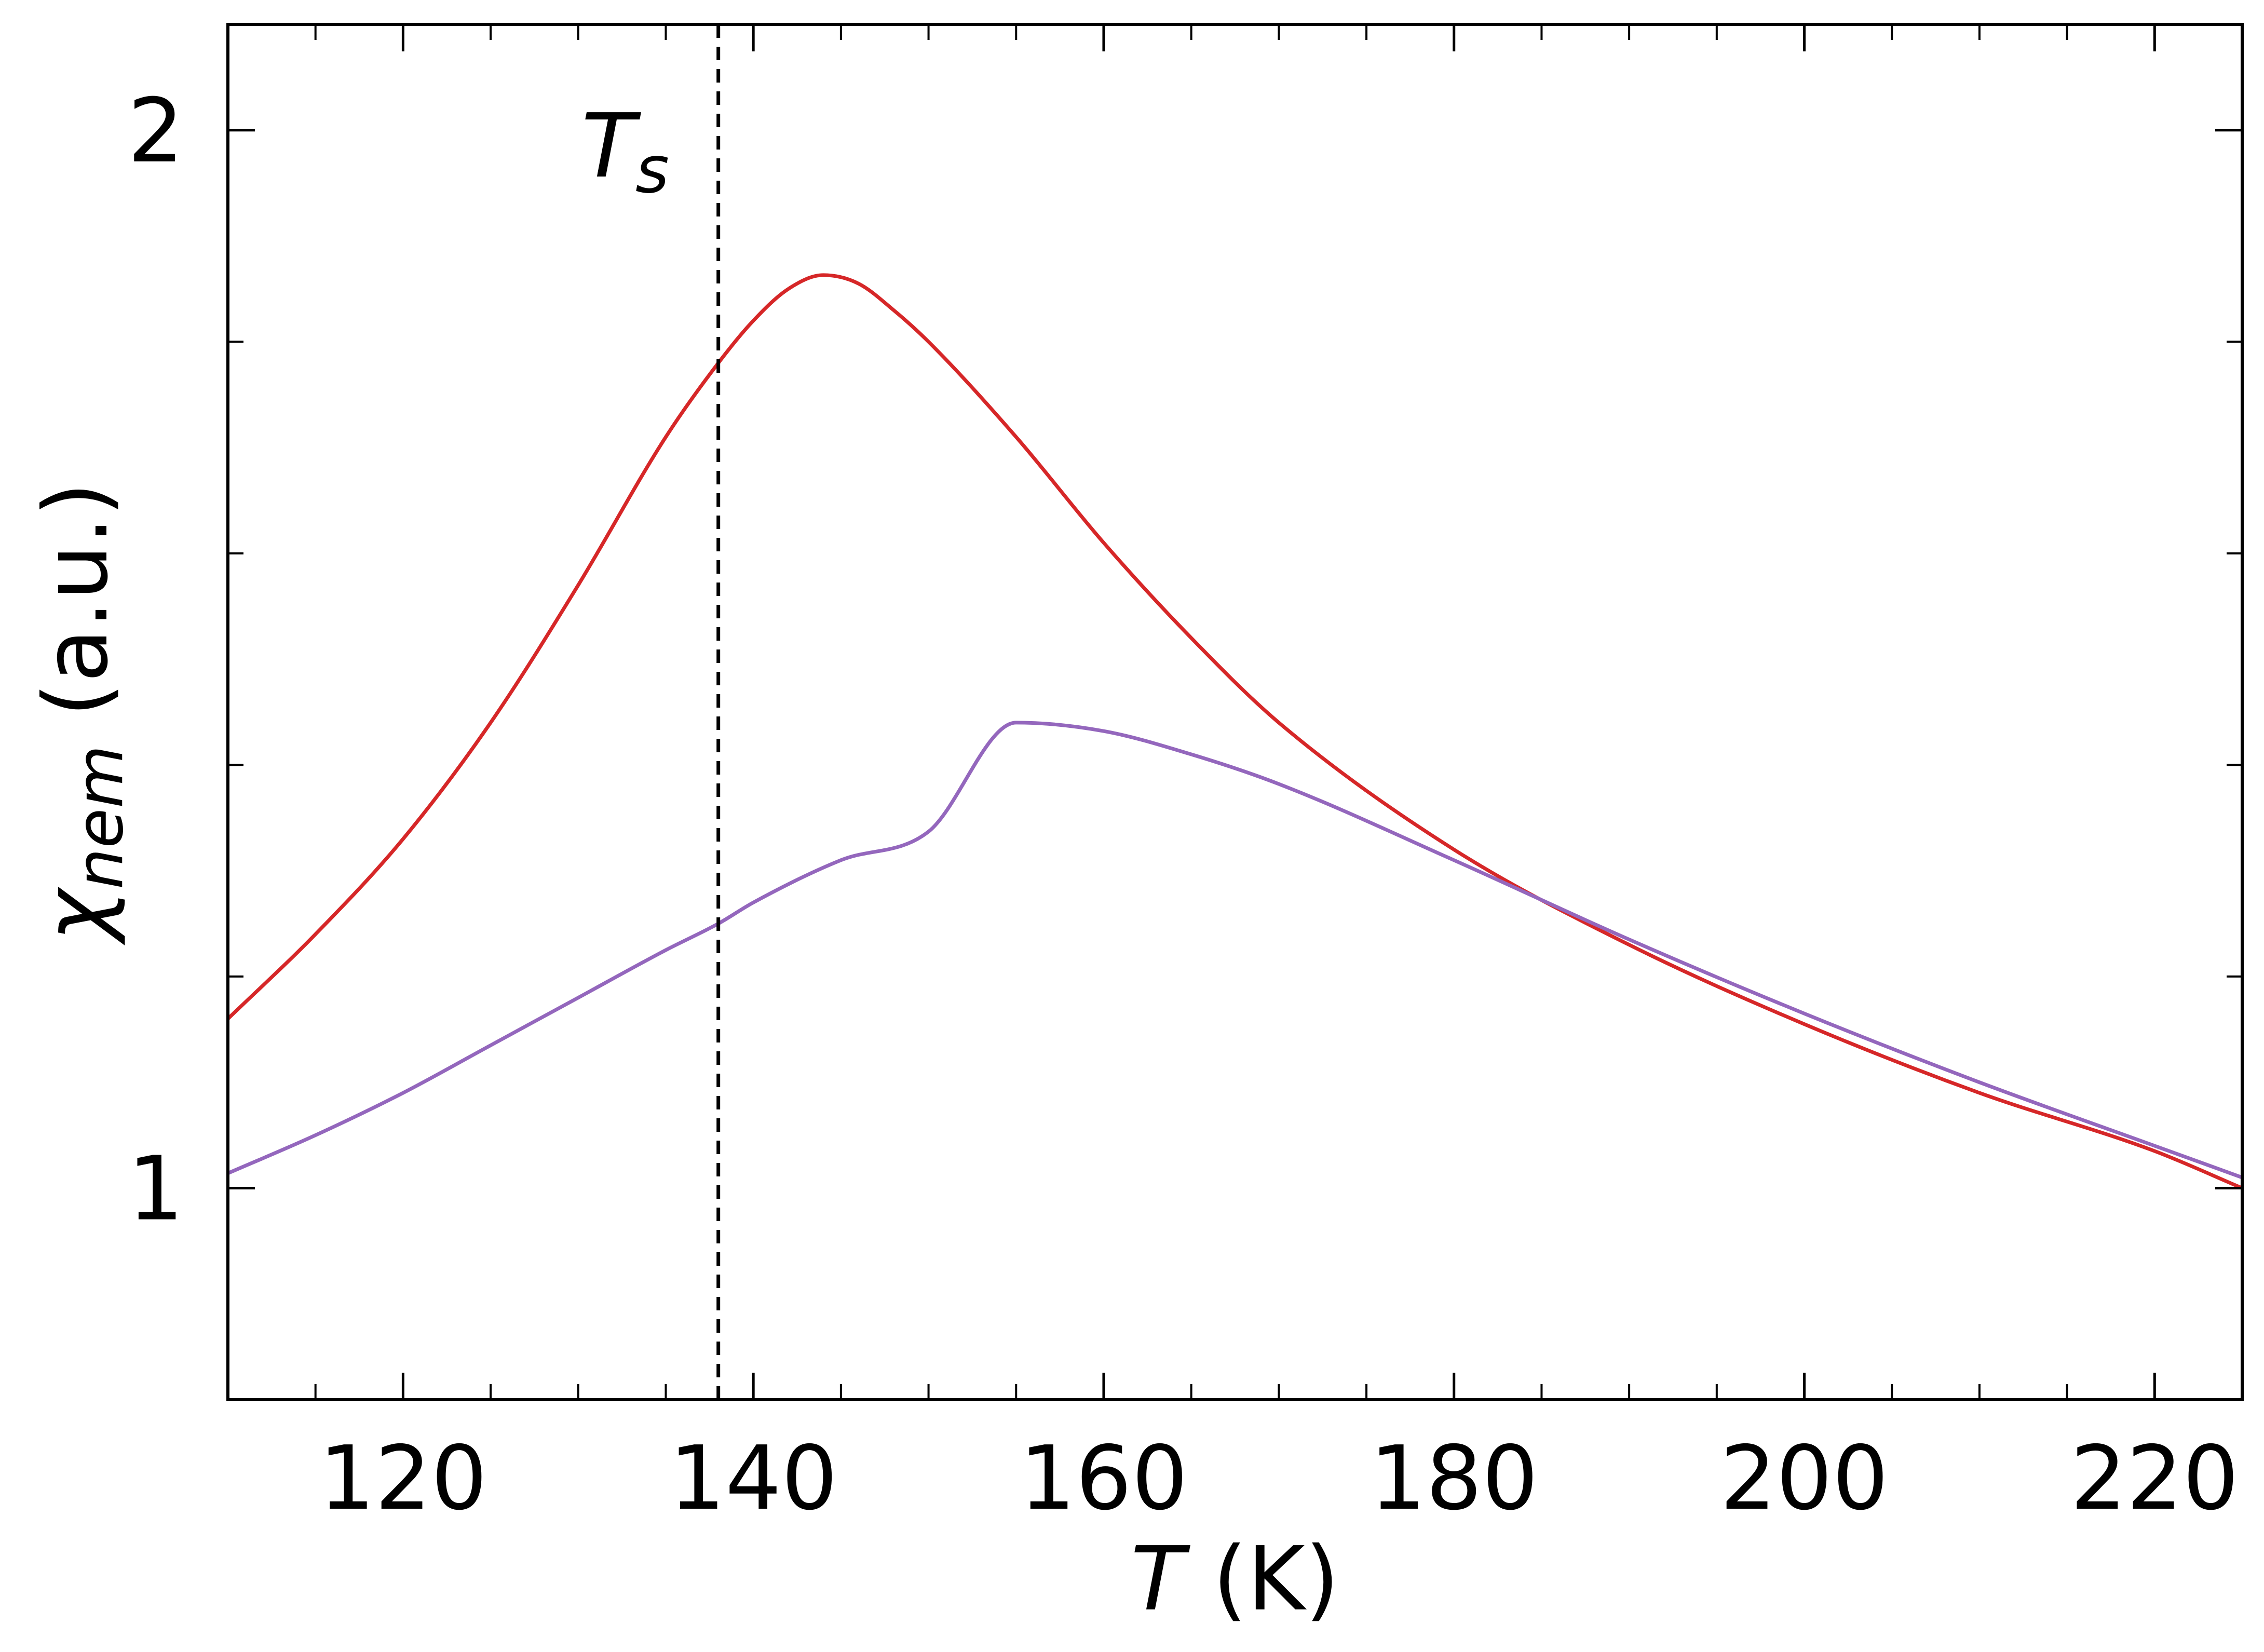 The width and height of the screenshot is (2264, 1652). Describe the element at coordinates (652, 170) in the screenshot. I see `vline-label-subscript: s` at that location.